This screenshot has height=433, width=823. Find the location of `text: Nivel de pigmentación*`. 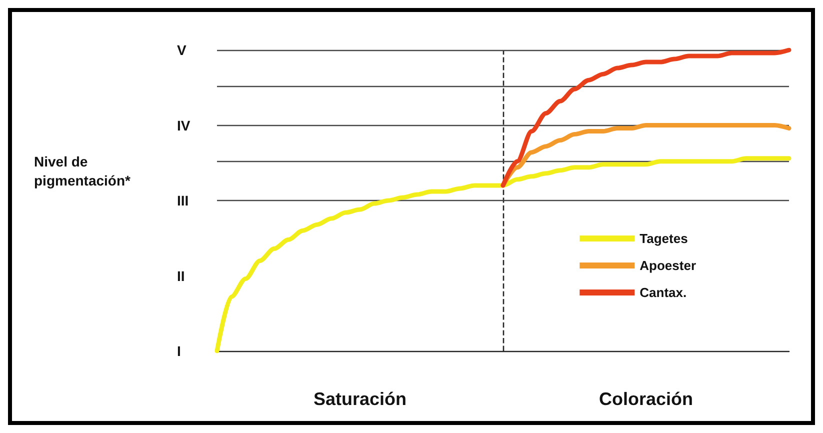

text: Nivel de pigmentación* is located at coordinates (83, 171).